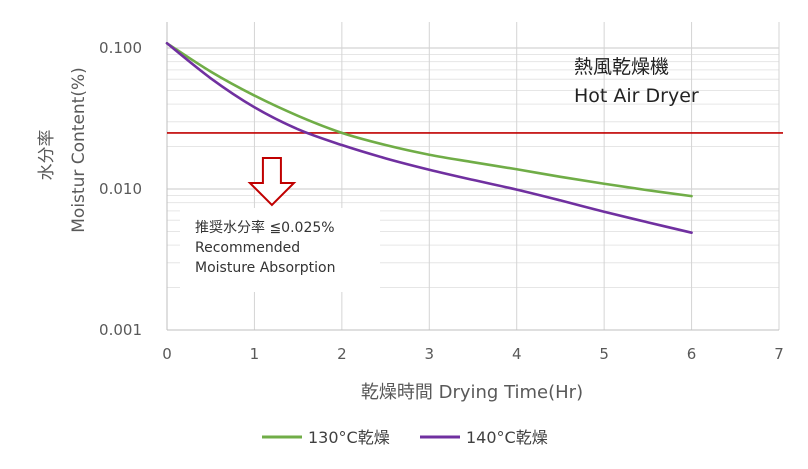 The image size is (808, 469). I want to click on x-tick-labels: 0 1 2 3 4 5 6 7, so click(473, 354).